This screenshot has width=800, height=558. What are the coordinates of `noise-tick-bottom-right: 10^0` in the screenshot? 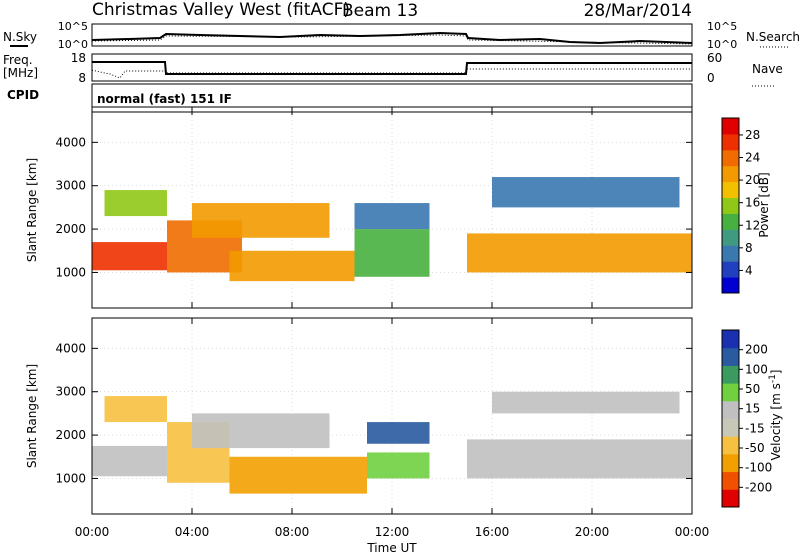 It's located at (722, 44).